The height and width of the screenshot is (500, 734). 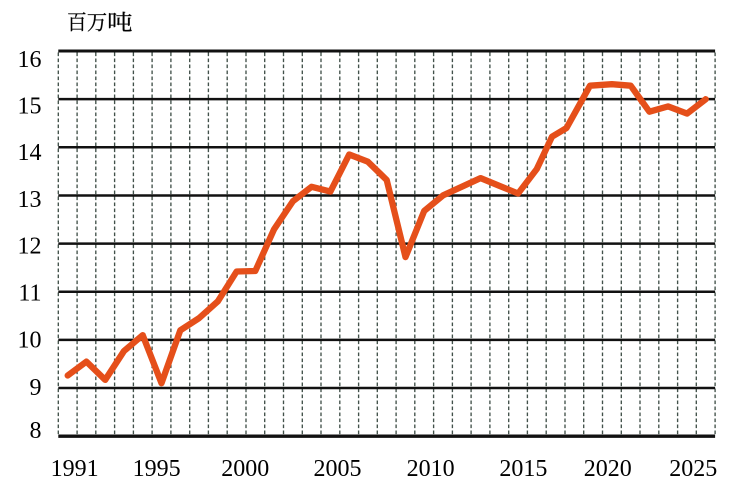 I want to click on svg-text: 2005, so click(x=338, y=469).